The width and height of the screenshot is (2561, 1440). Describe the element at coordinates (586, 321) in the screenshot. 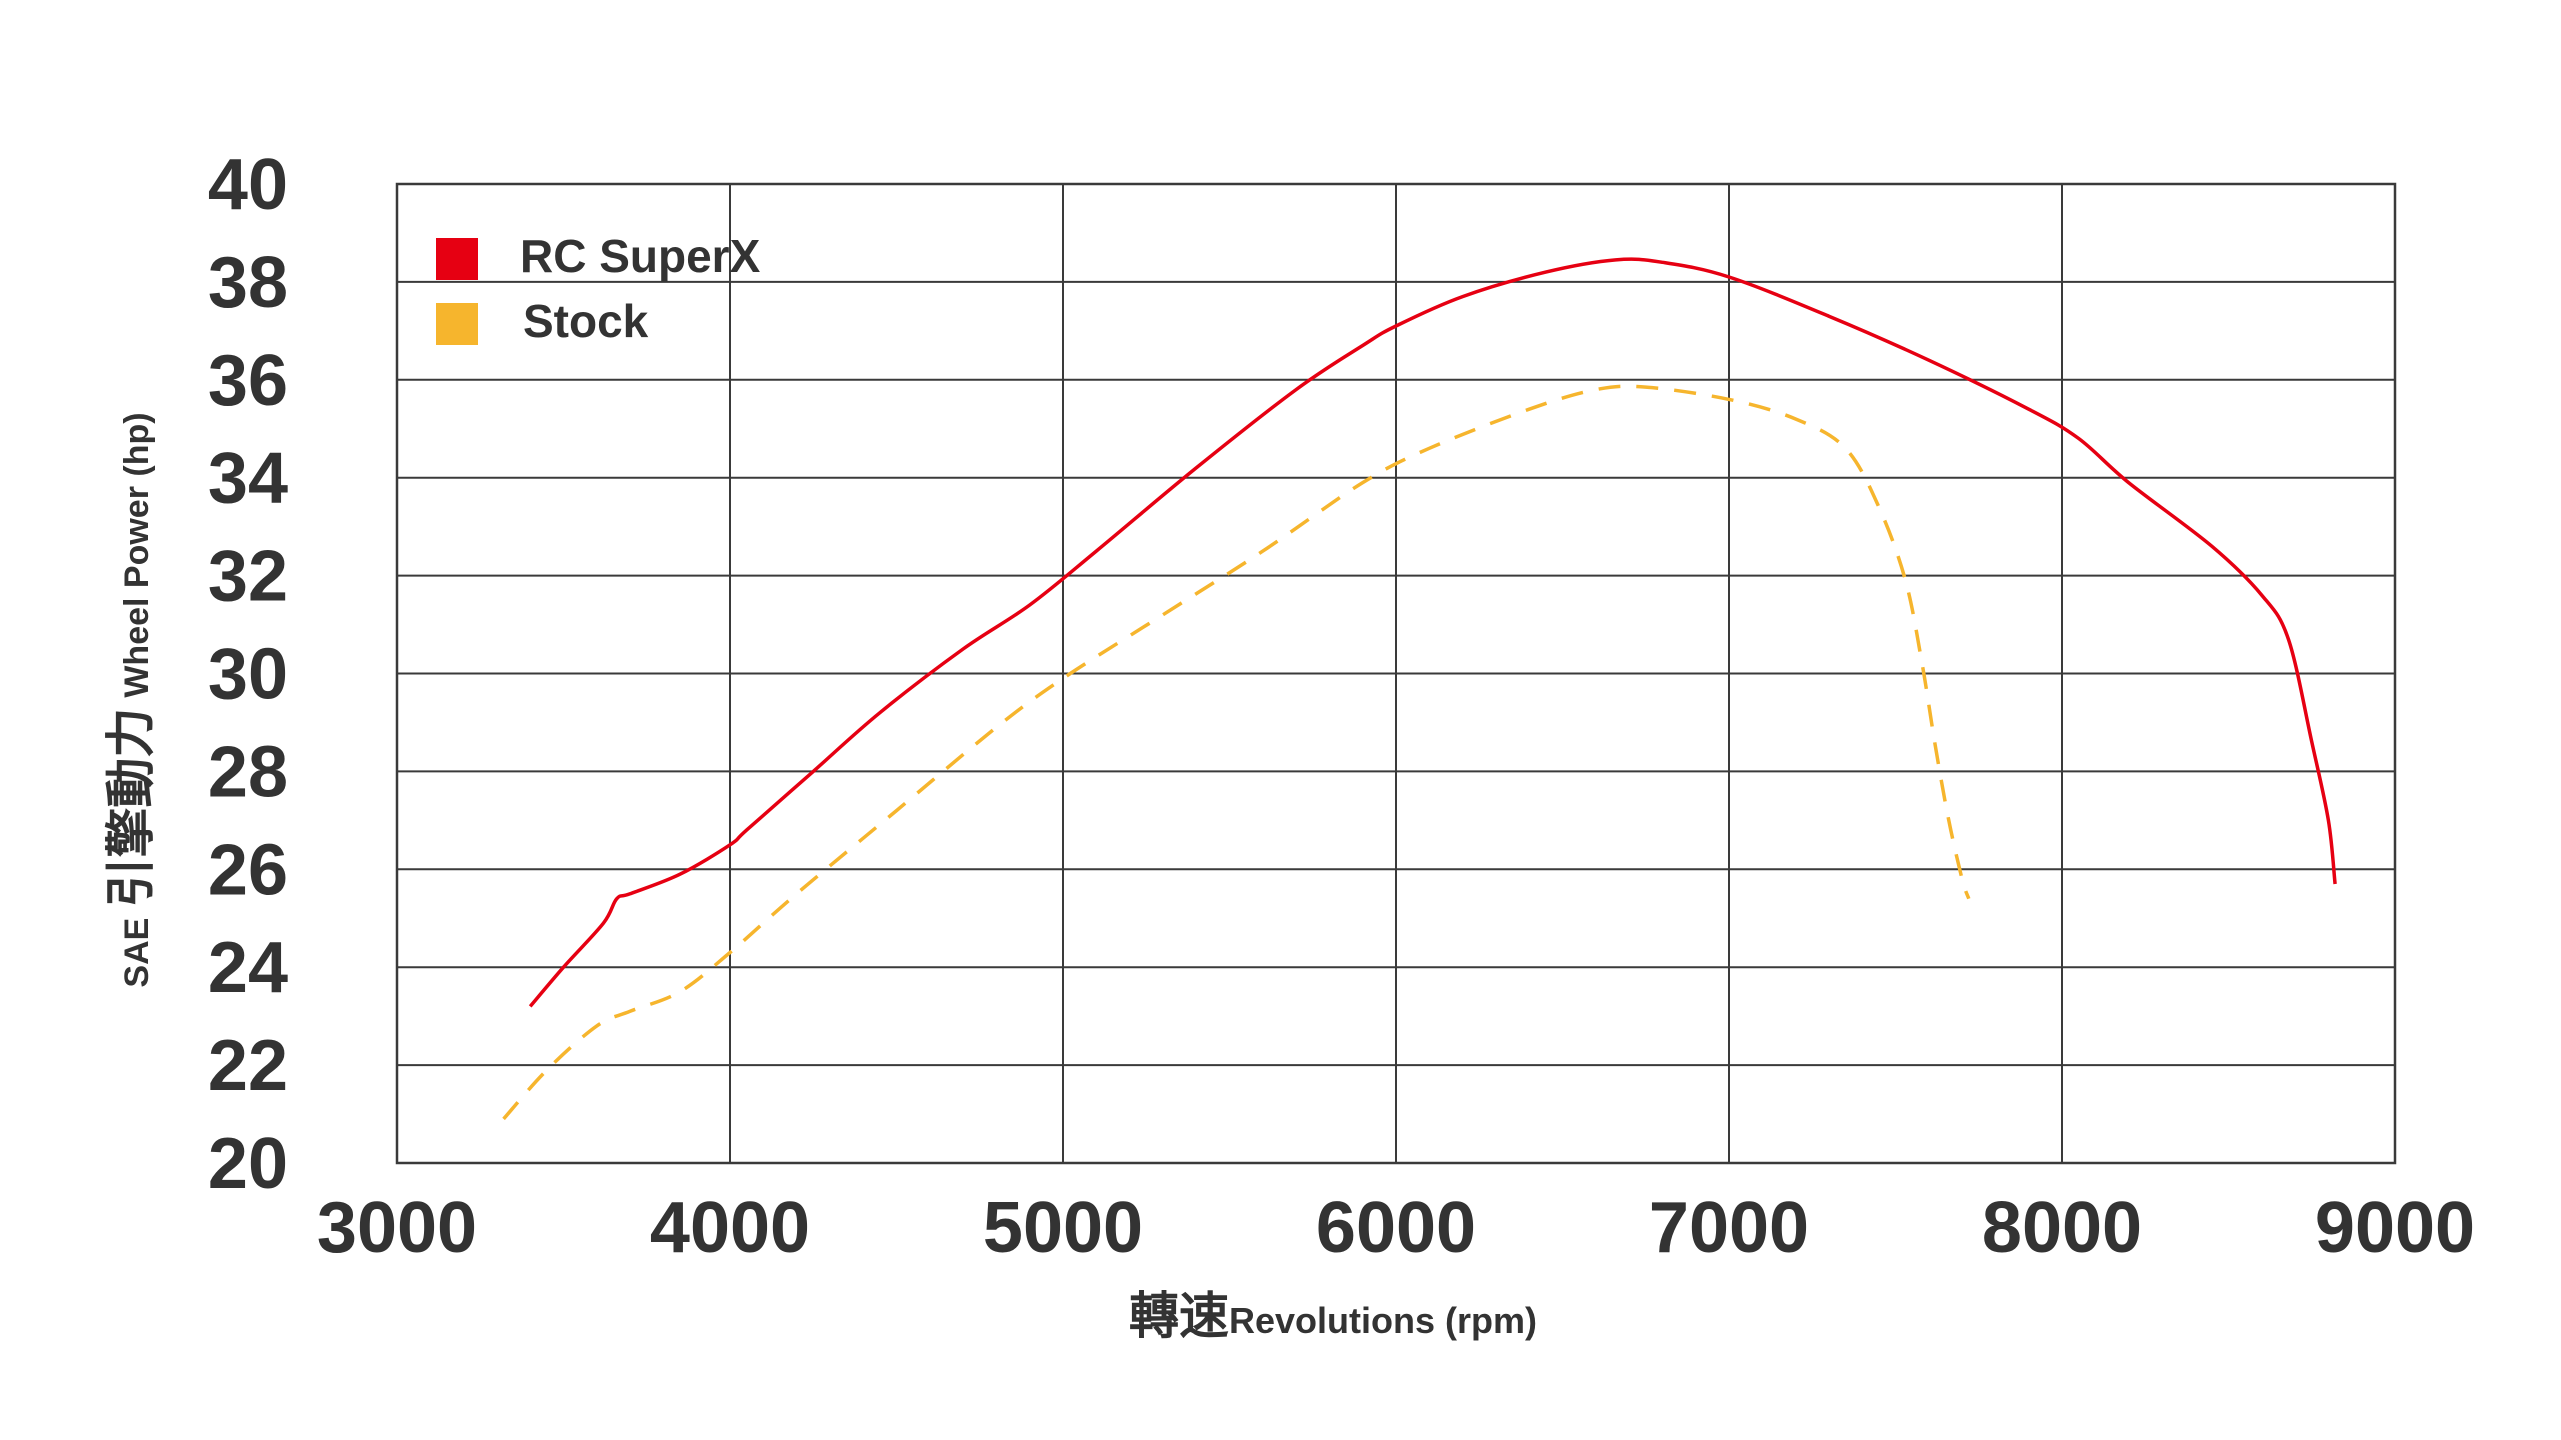

I see `legend-label-stock: Stock` at that location.